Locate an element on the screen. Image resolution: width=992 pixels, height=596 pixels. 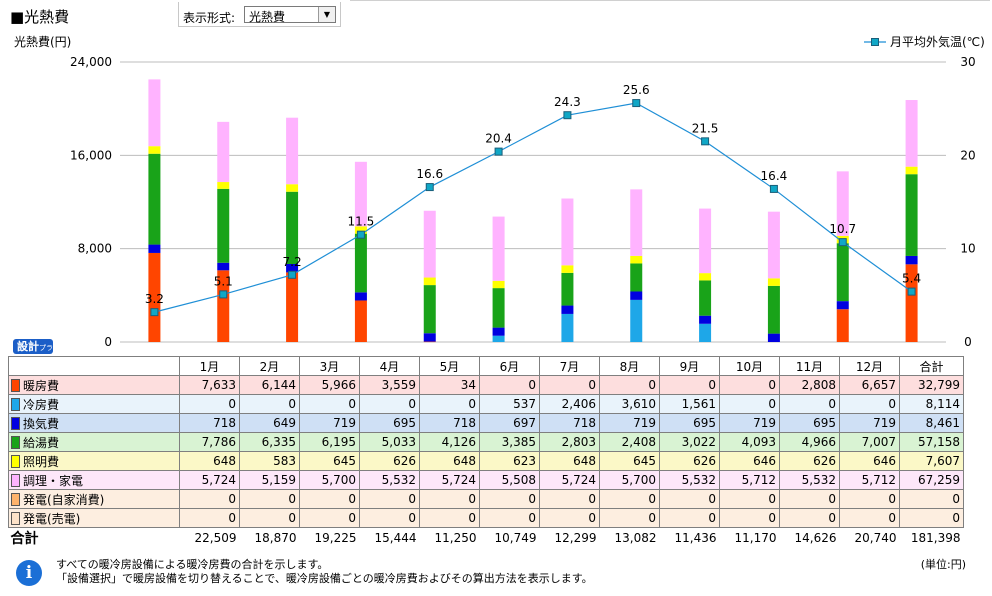
table-cell: 1,561 is located at coordinates (689, 404).